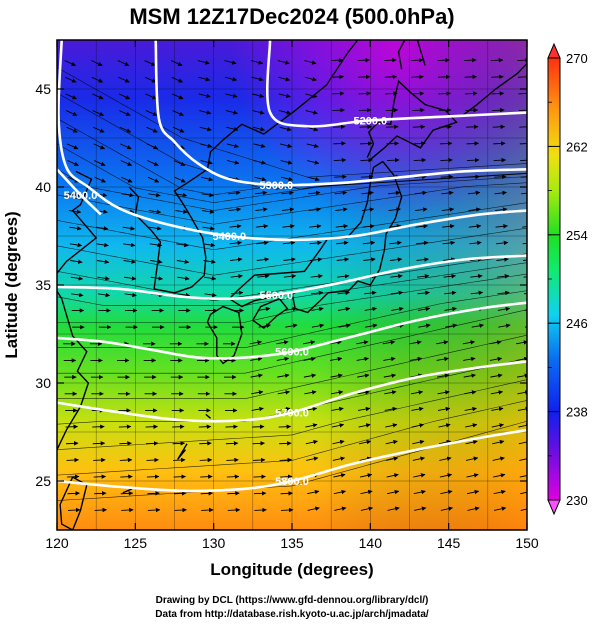 The height and width of the screenshot is (625, 599). What do you see at coordinates (277, 296) in the screenshot?
I see `contour-label: 5500.0` at bounding box center [277, 296].